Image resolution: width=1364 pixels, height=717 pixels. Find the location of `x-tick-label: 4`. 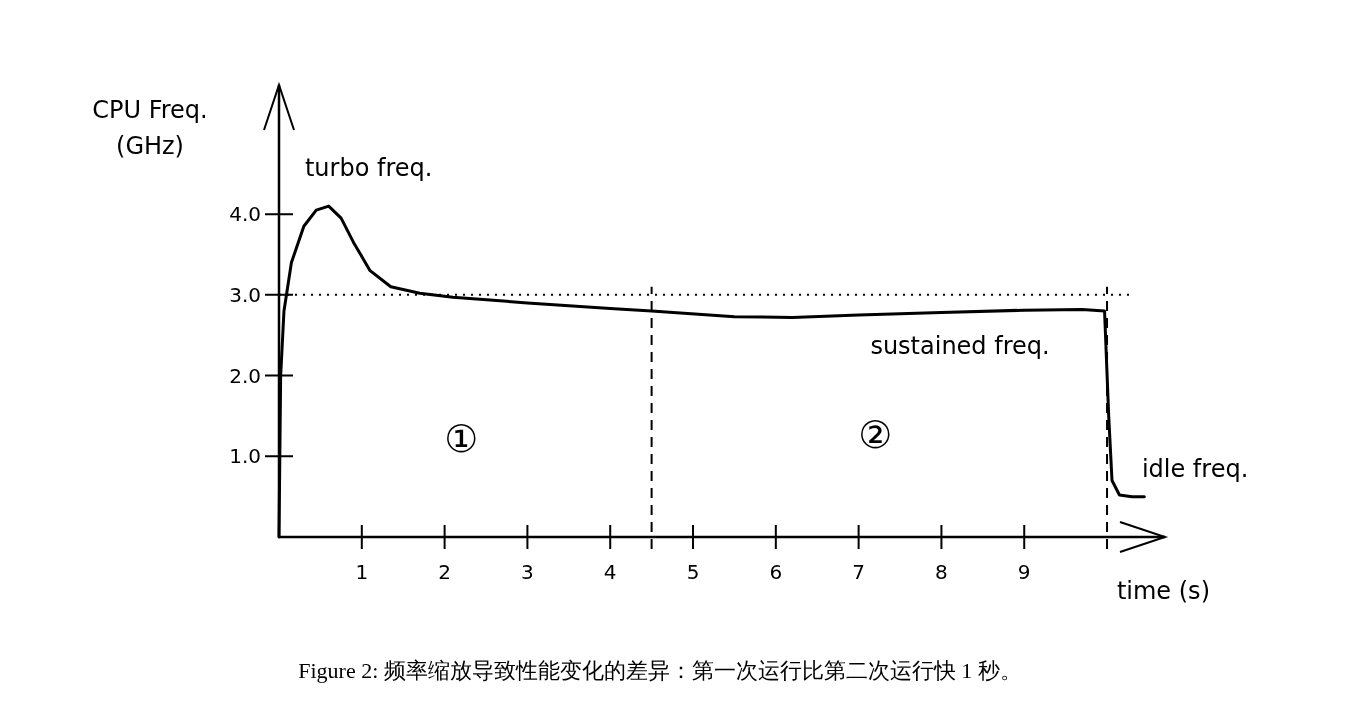

x-tick-label: 4 is located at coordinates (610, 572).